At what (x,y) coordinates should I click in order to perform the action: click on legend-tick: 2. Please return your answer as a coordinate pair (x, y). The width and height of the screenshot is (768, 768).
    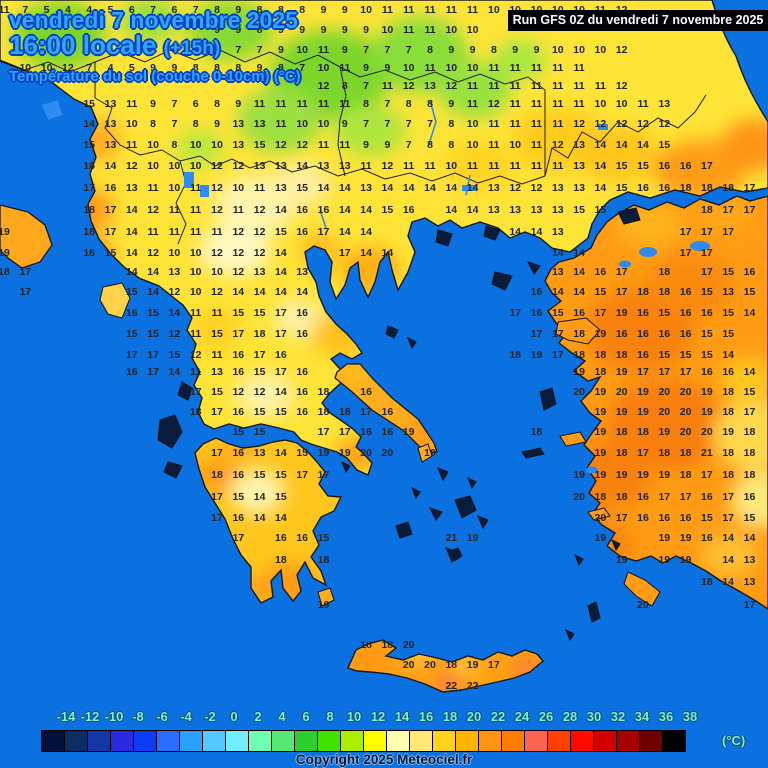
    Looking at the image, I should click on (258, 716).